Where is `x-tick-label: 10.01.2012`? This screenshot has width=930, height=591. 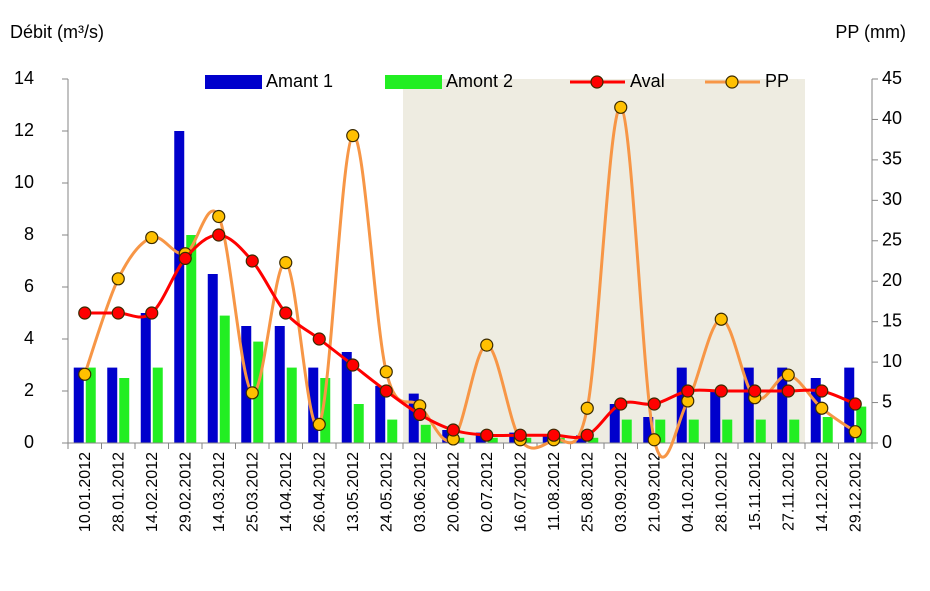
x-tick-label: 10.01.2012 is located at coordinates (85, 492).